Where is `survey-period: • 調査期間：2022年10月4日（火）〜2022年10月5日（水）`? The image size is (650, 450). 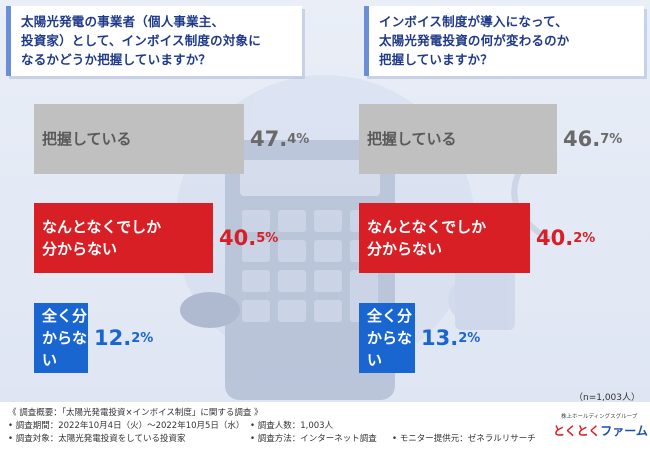 survey-period: • 調査期間：2022年10月4日（火）〜2022年10月5日（水） is located at coordinates (126, 426).